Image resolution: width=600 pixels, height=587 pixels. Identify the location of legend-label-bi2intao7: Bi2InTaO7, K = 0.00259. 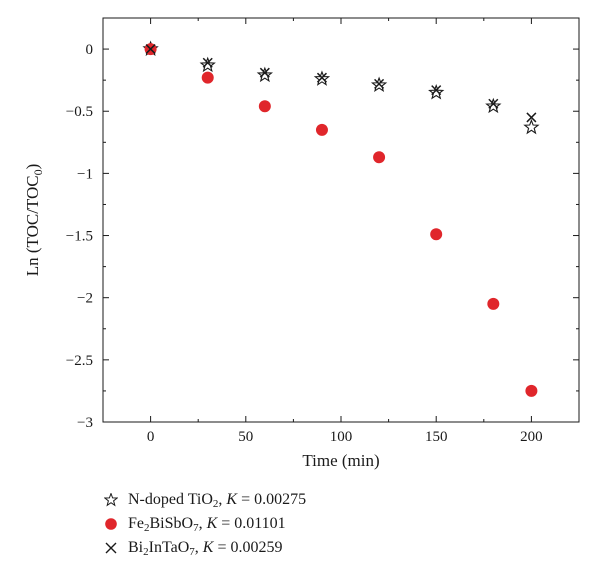
(205, 548).